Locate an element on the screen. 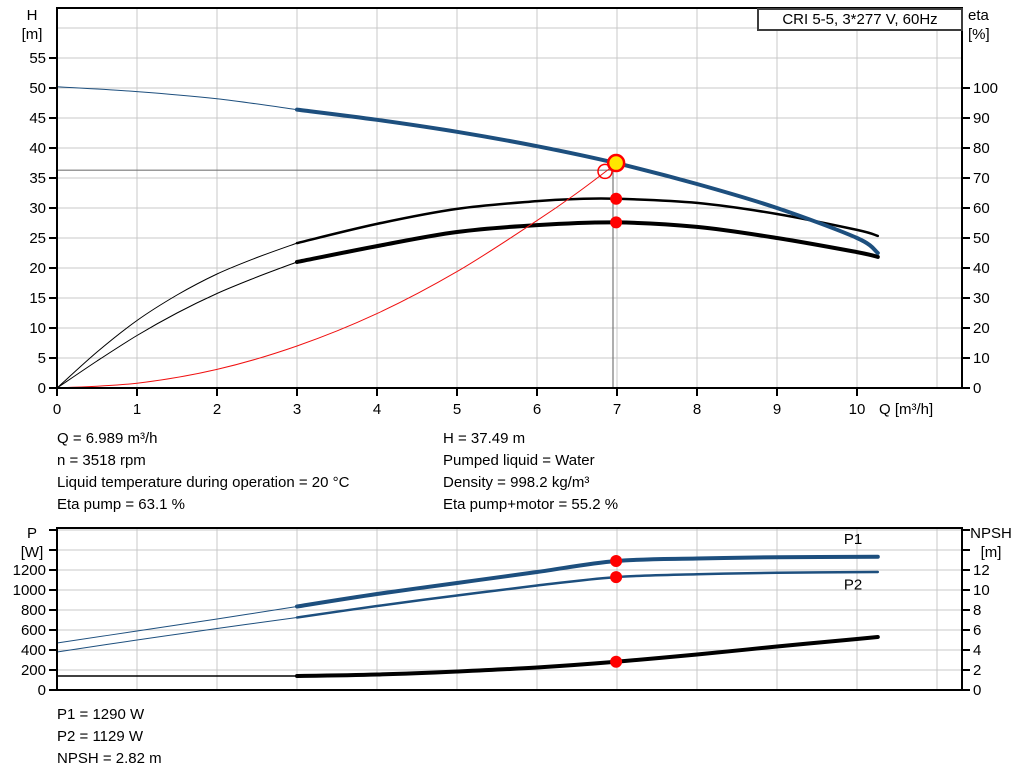 This screenshot has width=1024, height=781. left-tick-label: 1200 is located at coordinates (29, 570).